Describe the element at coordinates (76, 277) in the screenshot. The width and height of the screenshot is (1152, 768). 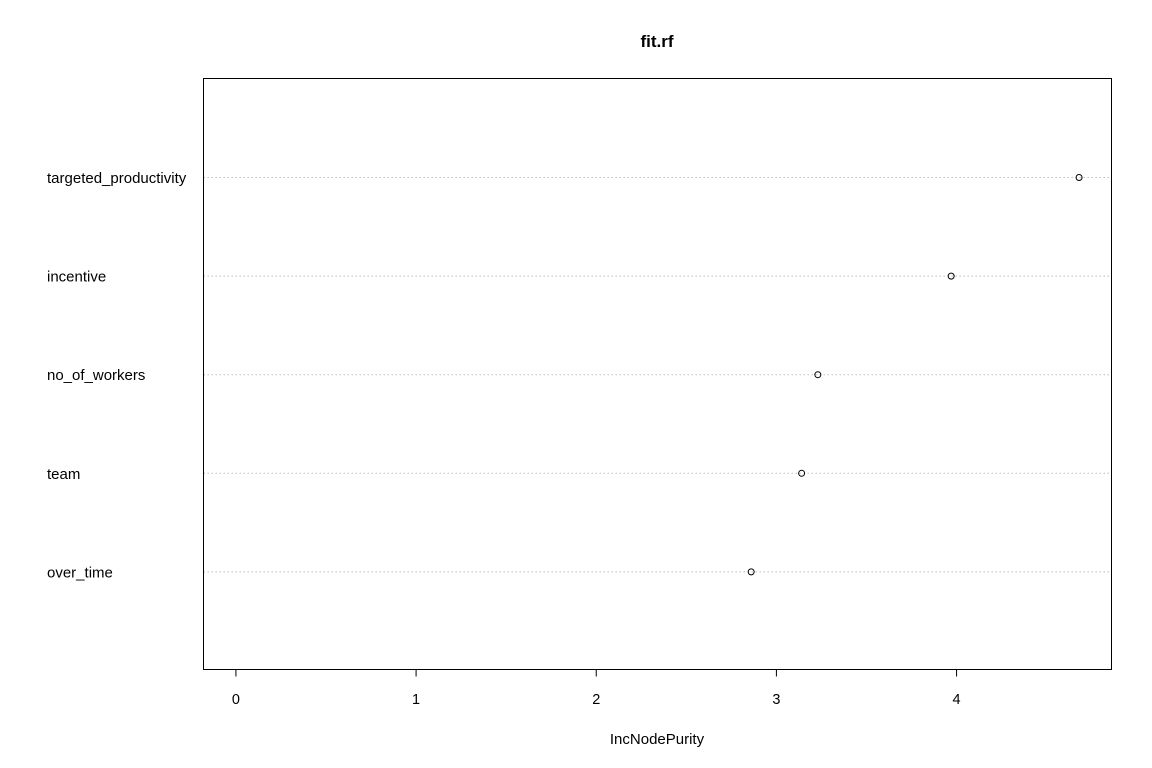
I see `category-label: incentive` at that location.